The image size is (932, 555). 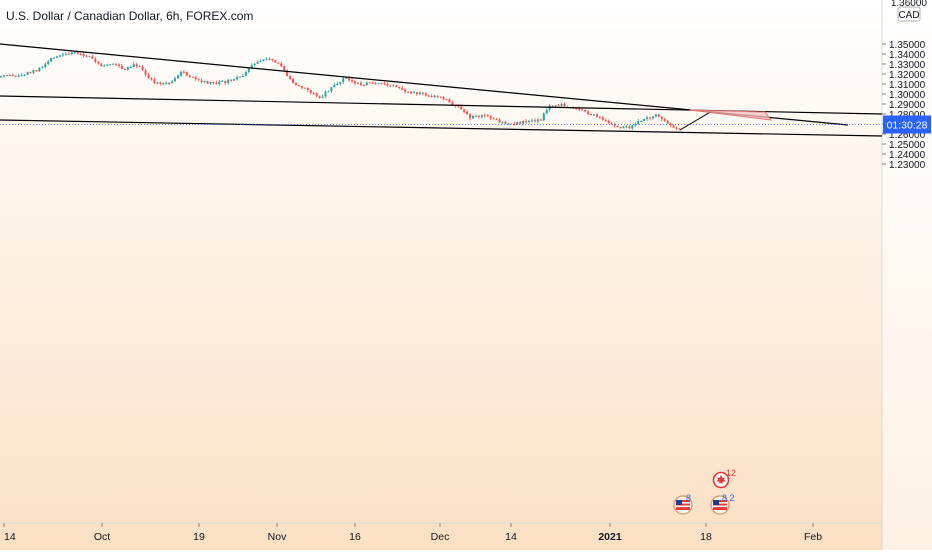 I want to click on time-tick-label: 16, so click(x=355, y=537).